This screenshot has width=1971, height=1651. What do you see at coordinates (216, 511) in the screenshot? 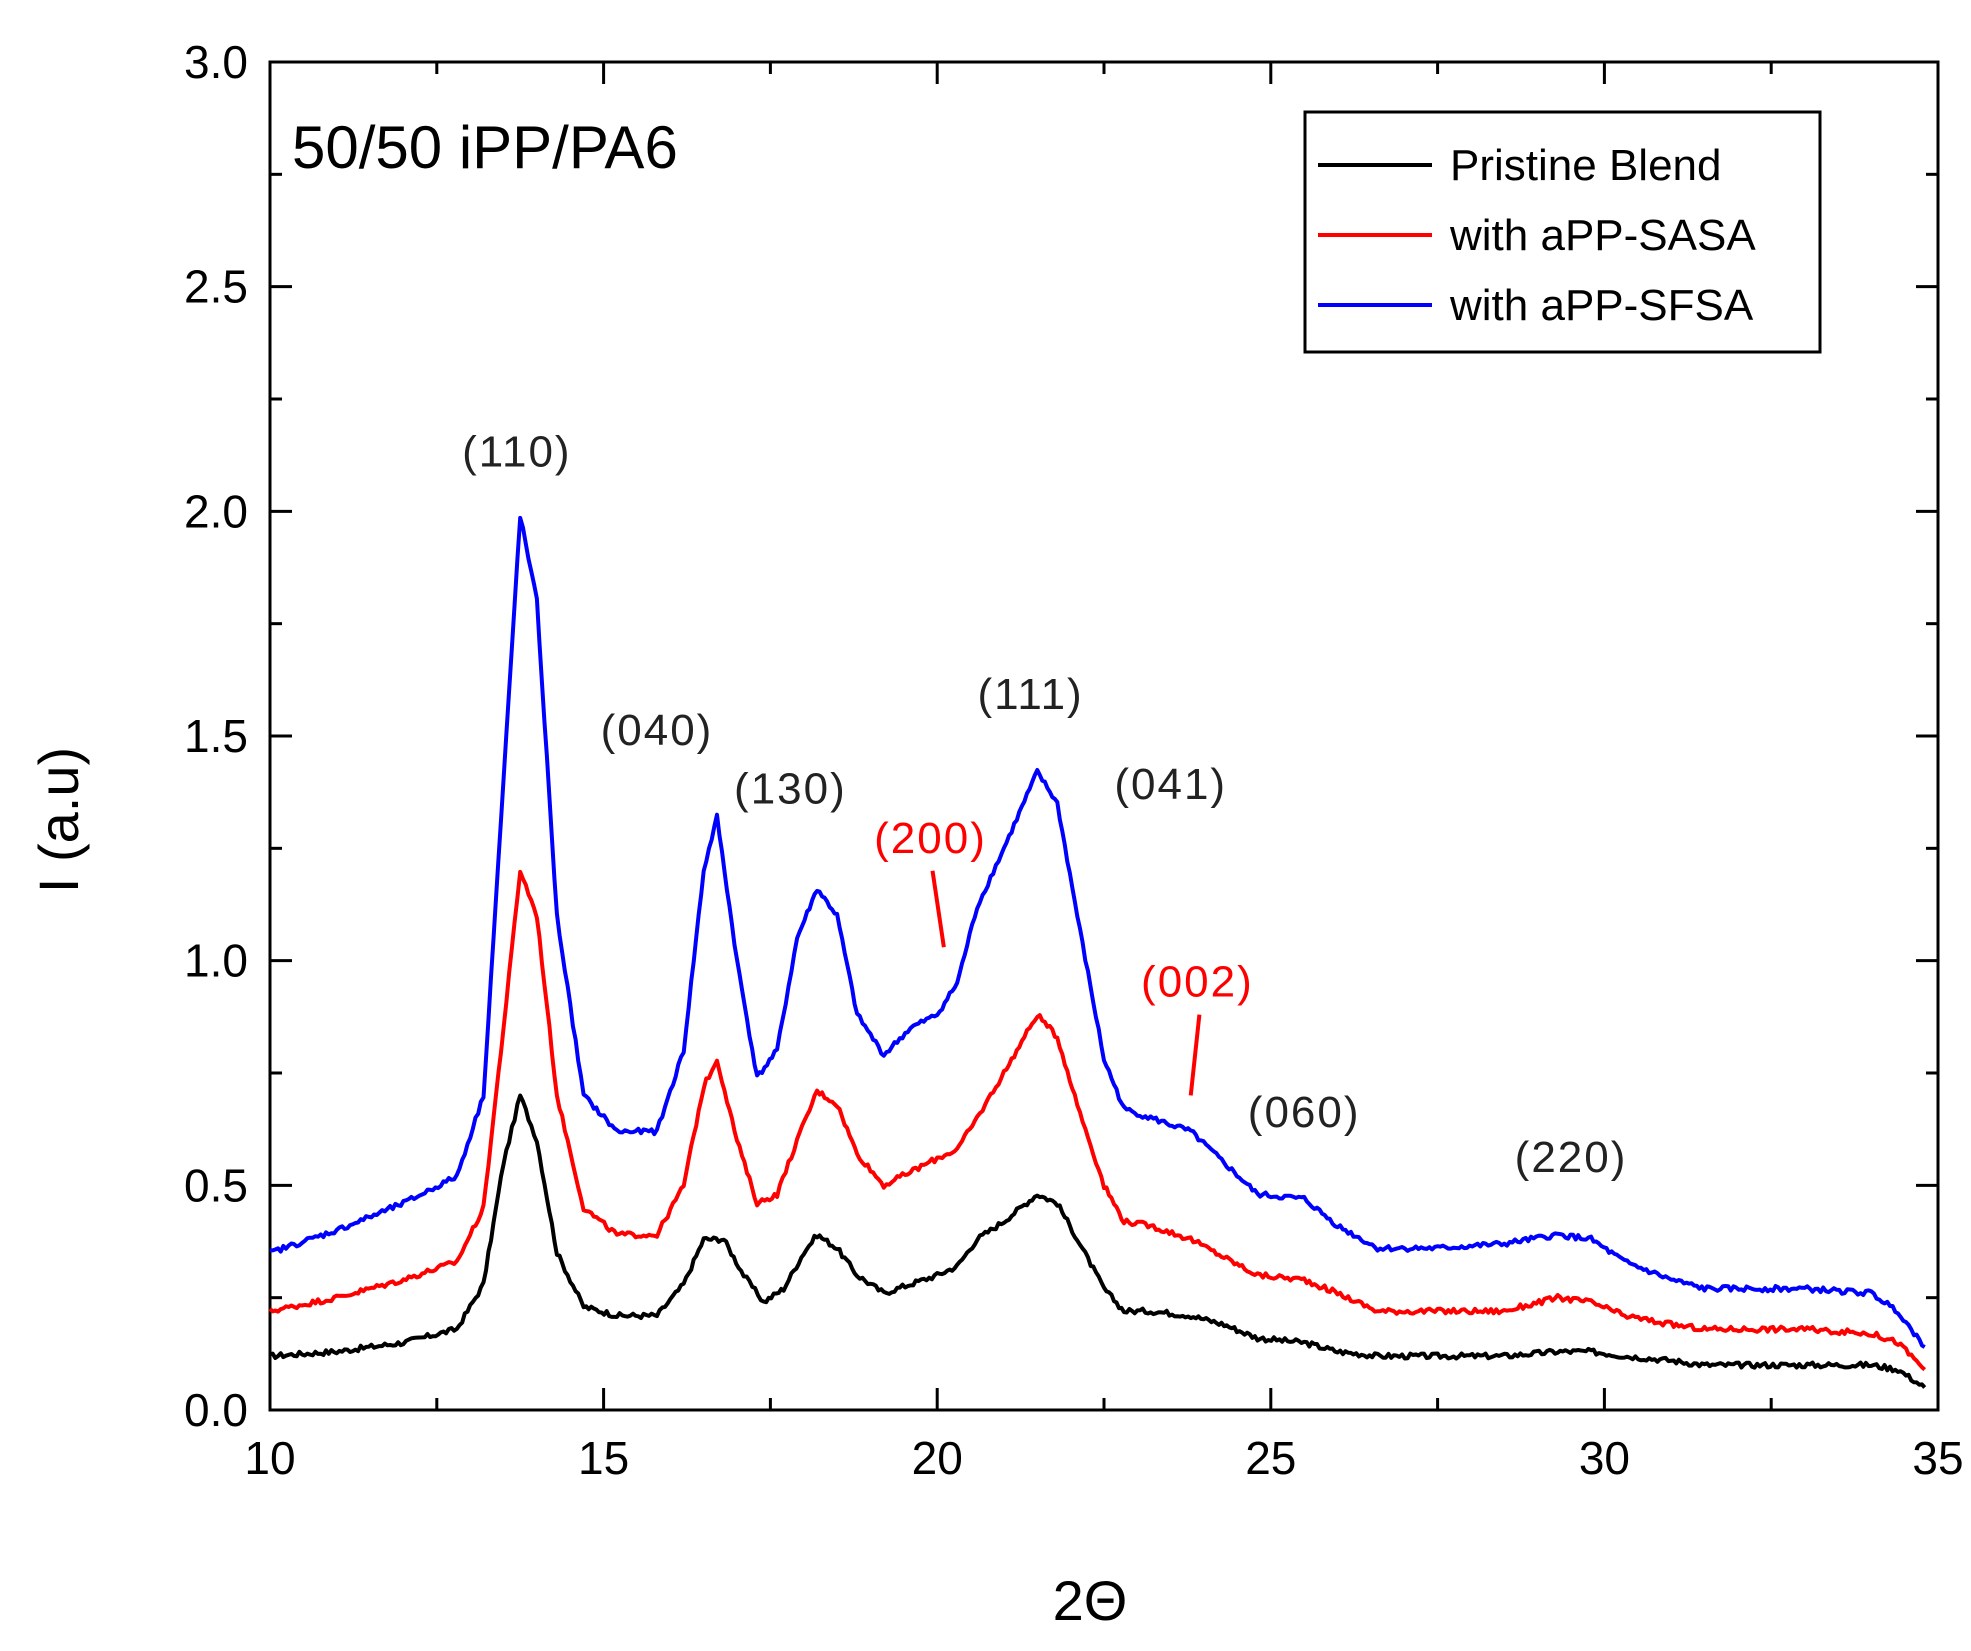
I see `y-tick-label: 2.0` at bounding box center [216, 511].